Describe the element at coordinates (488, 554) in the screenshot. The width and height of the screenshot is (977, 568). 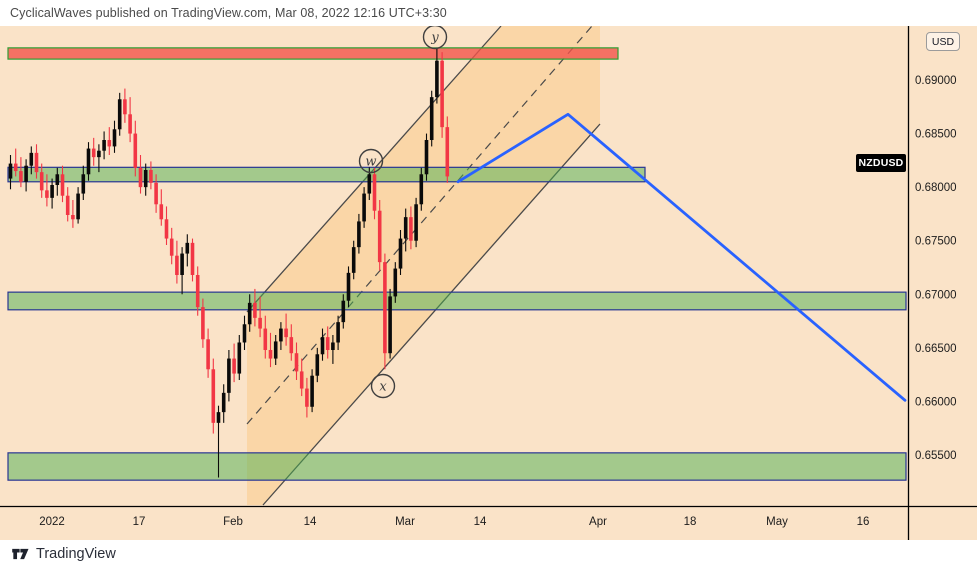
I see `footer-bar: TradingView` at that location.